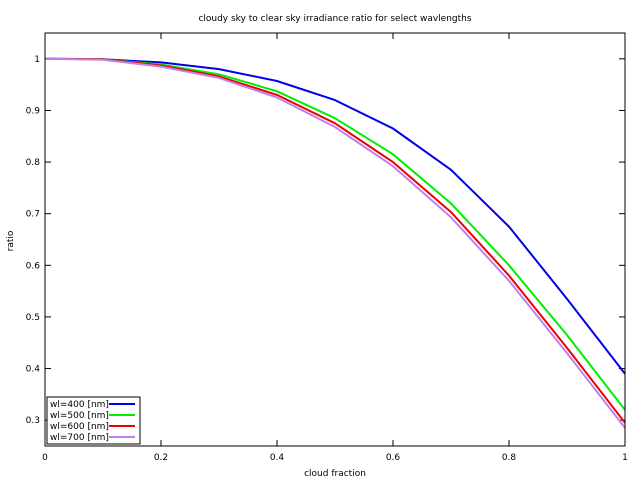 The image size is (640, 480). What do you see at coordinates (79, 416) in the screenshot?
I see `legend-label: wl=500 [nm]` at bounding box center [79, 416].